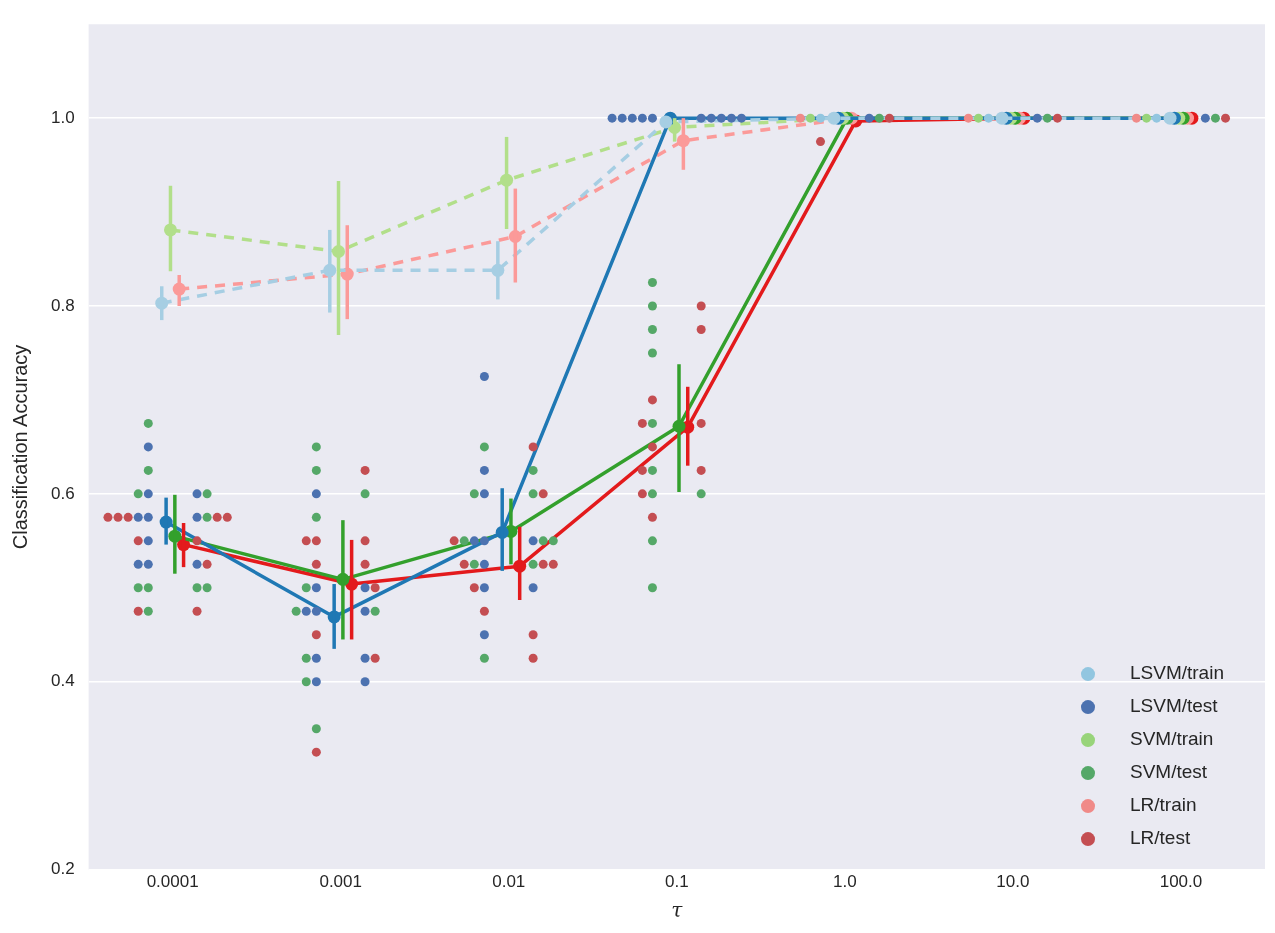 This screenshot has height=933, width=1275. What do you see at coordinates (62, 305) in the screenshot?
I see `y-tick-label: 0.8` at bounding box center [62, 305].